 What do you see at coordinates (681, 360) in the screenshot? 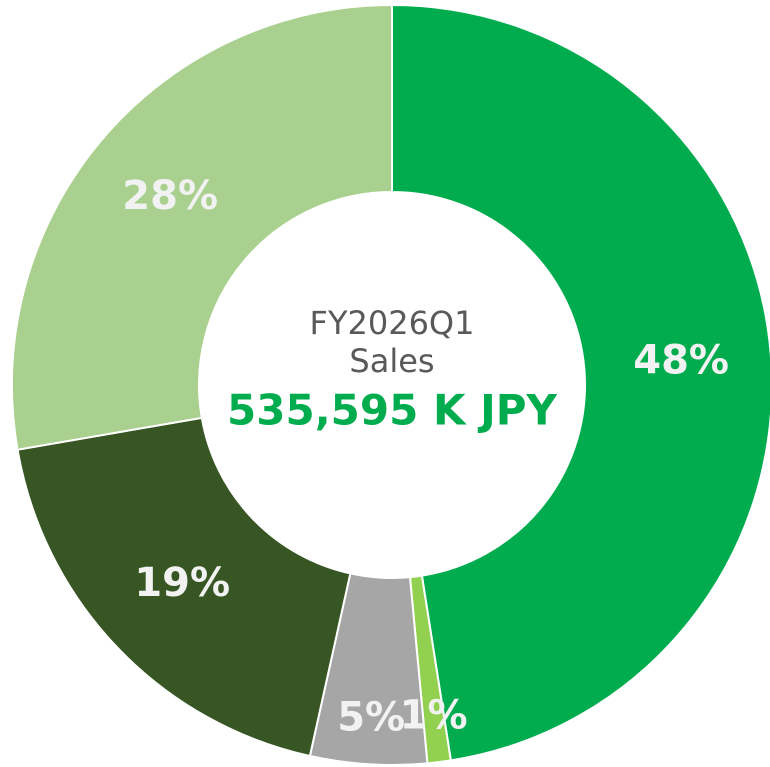
I see `slice-label: 48%` at bounding box center [681, 360].